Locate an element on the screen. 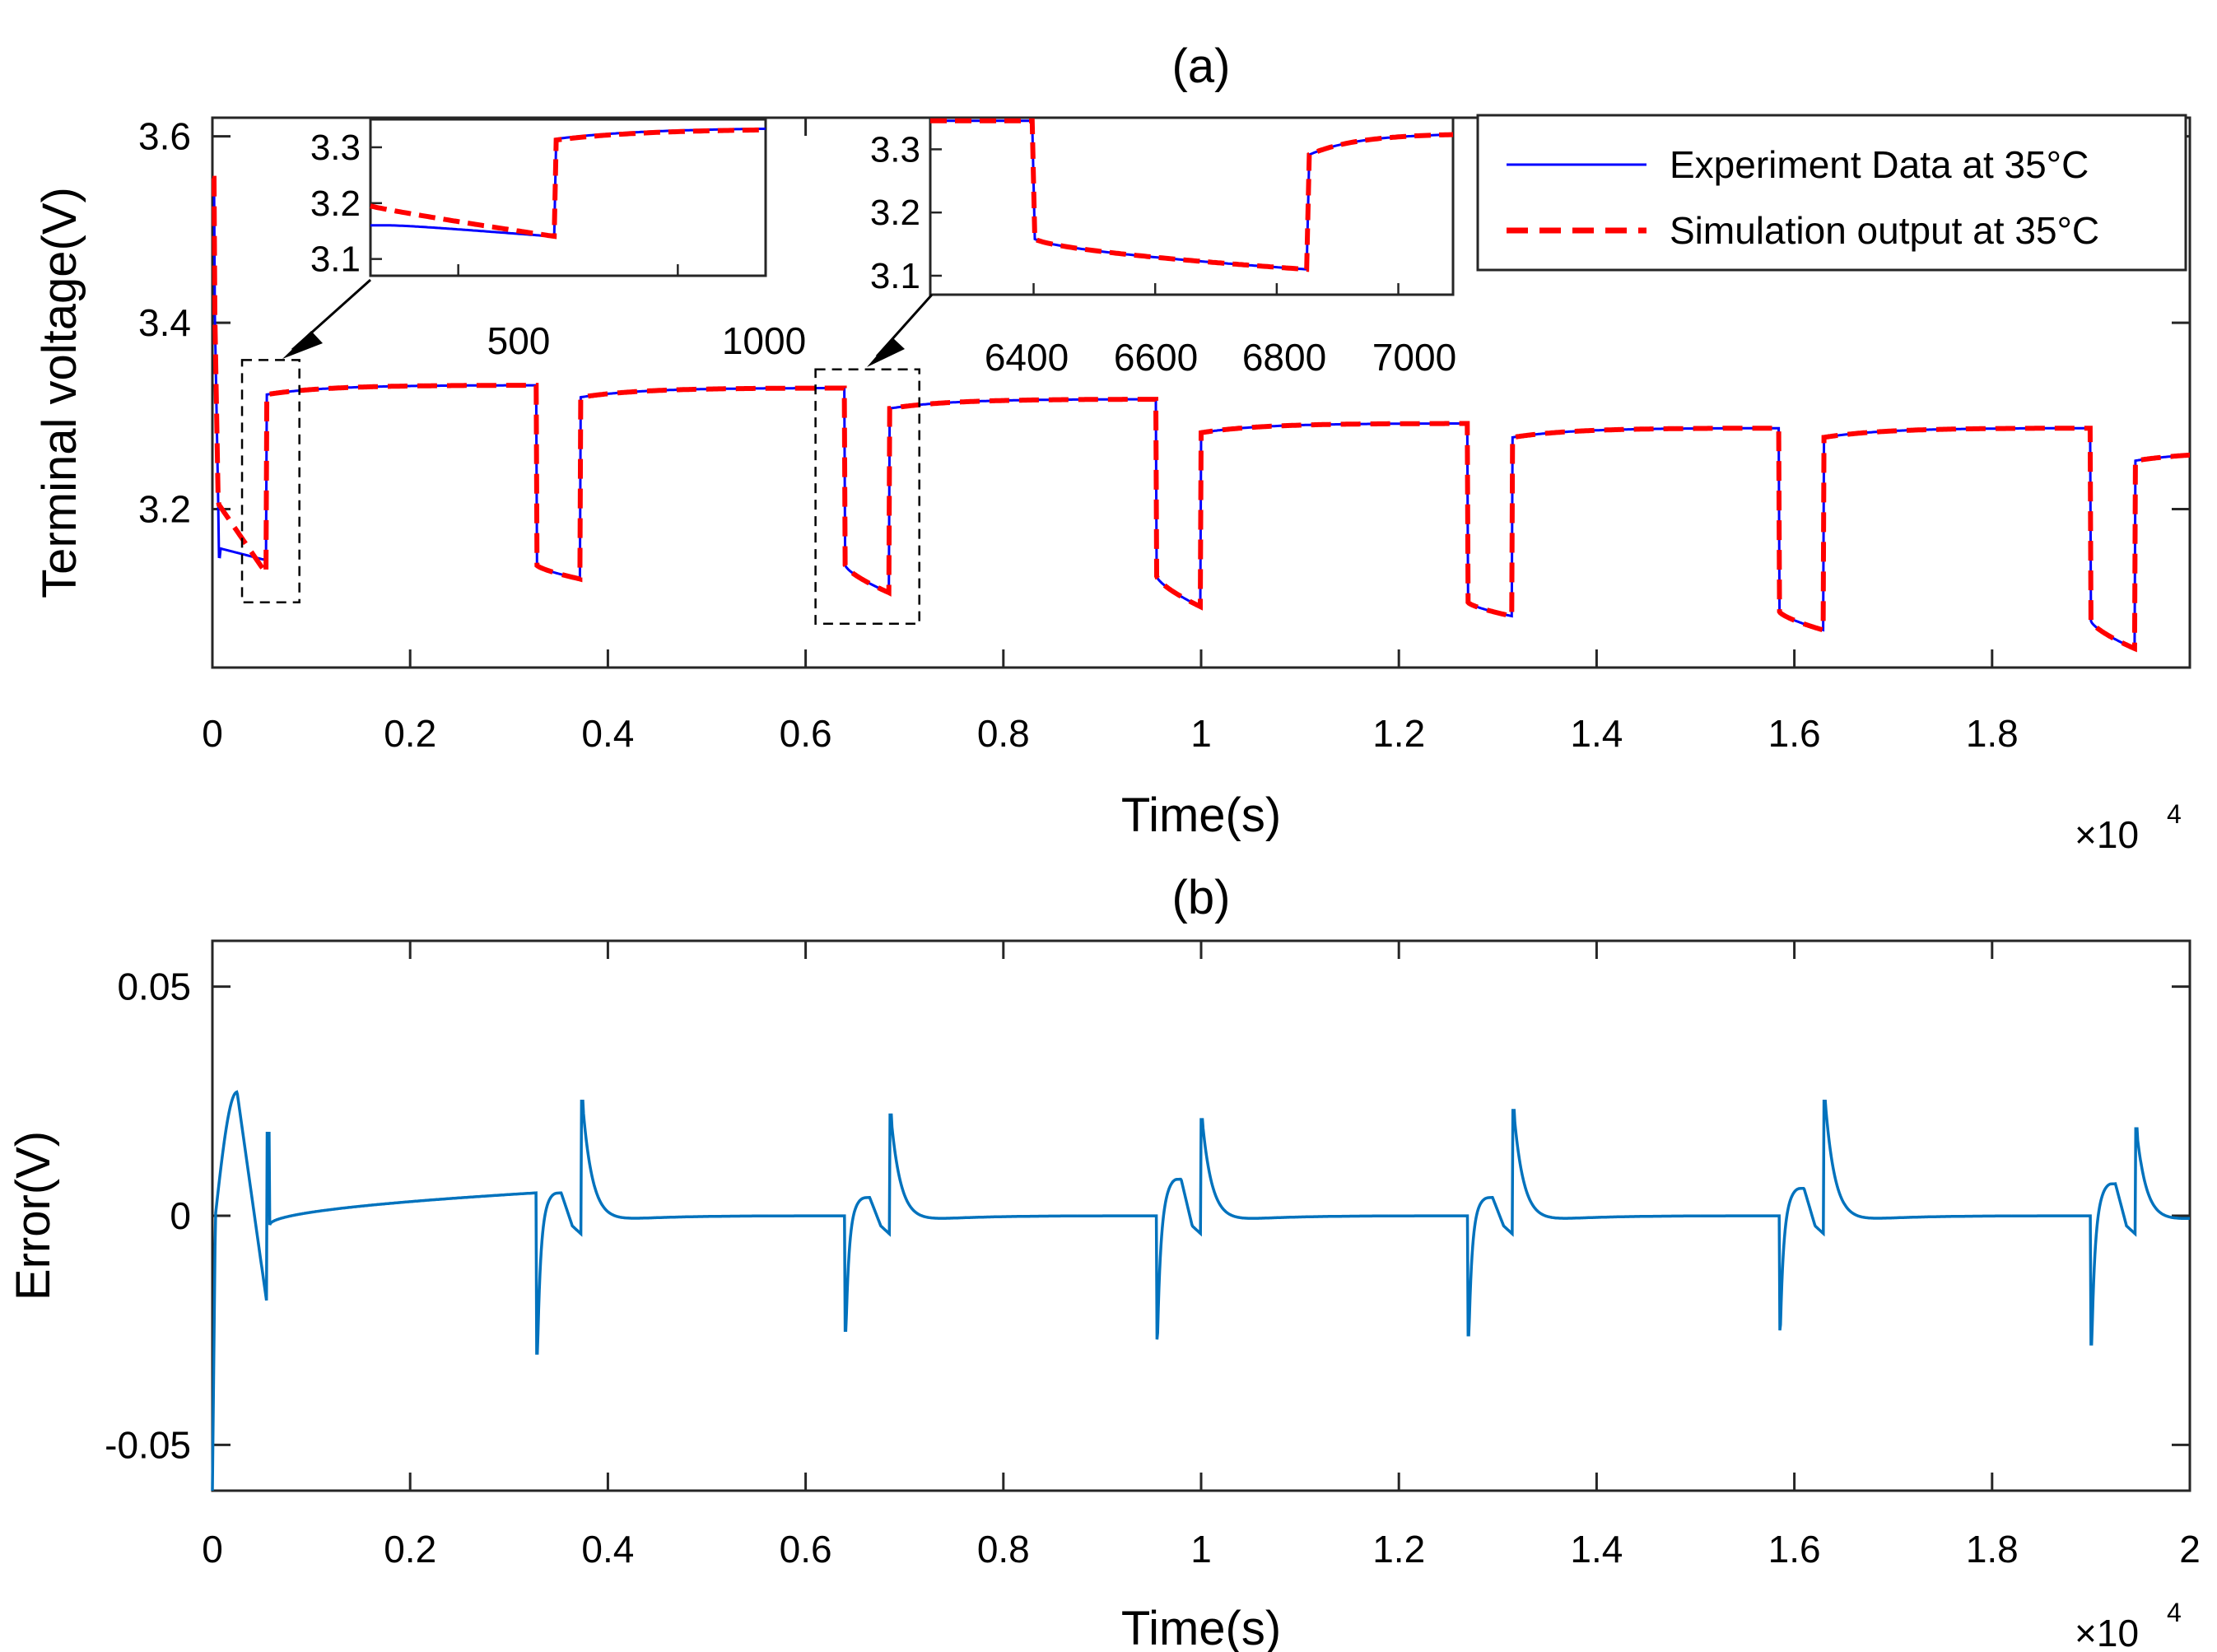 The image size is (2217, 1652). panel-b-x-multiplier-base: ×10 is located at coordinates (2107, 1632).